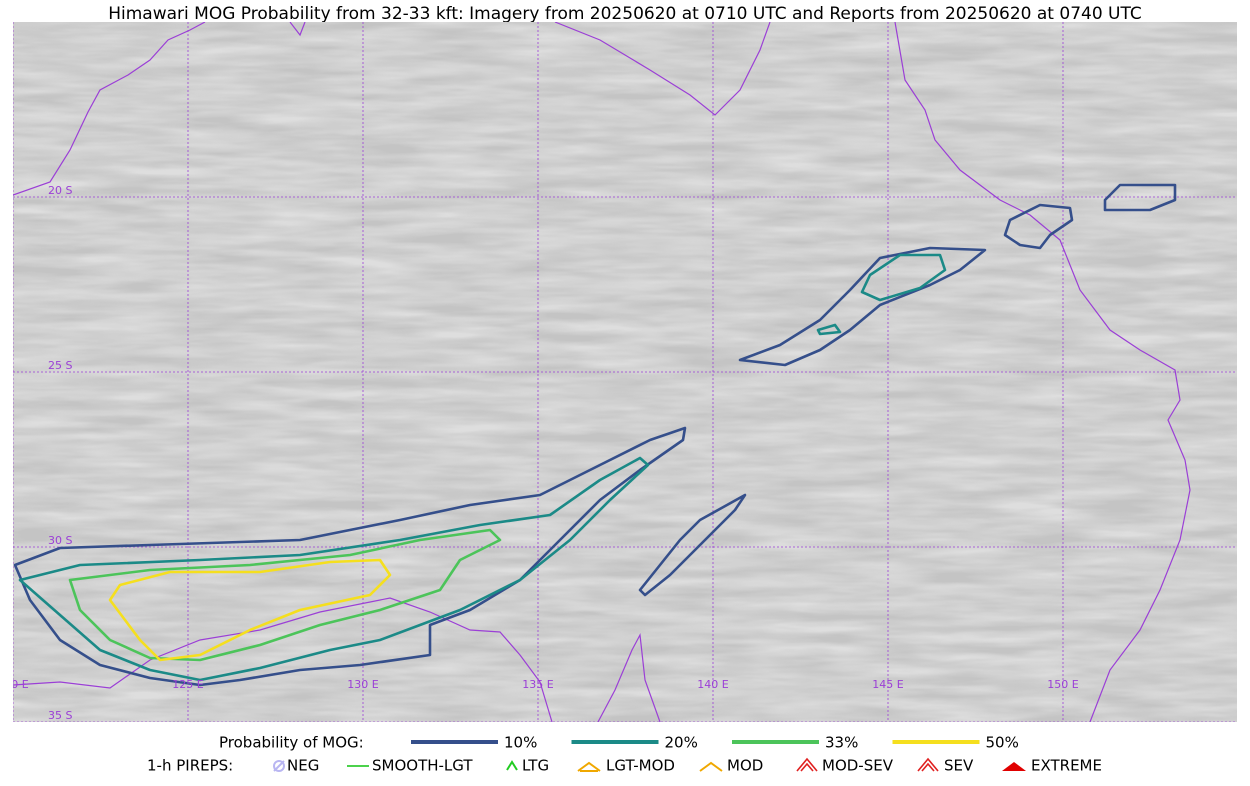  What do you see at coordinates (535, 766) in the screenshot?
I see `legend-label: LTG` at bounding box center [535, 766].